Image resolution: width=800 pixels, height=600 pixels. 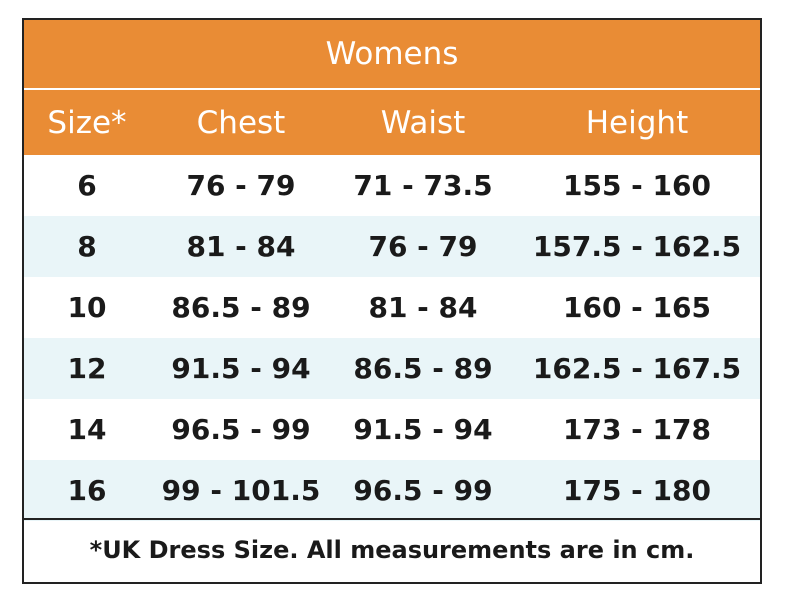 What do you see at coordinates (87, 122) in the screenshot?
I see `column-header-size: Size*` at bounding box center [87, 122].